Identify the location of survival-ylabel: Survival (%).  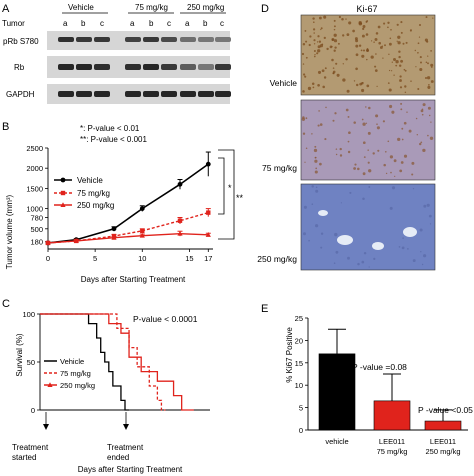
(19, 354).